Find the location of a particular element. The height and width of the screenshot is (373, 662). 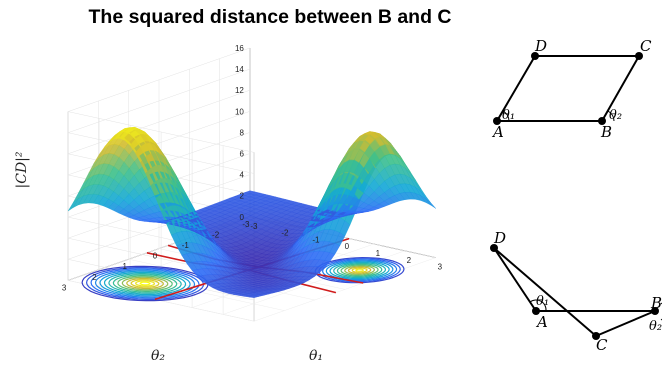

crossed-vertex-label-d: D is located at coordinates (499, 238).